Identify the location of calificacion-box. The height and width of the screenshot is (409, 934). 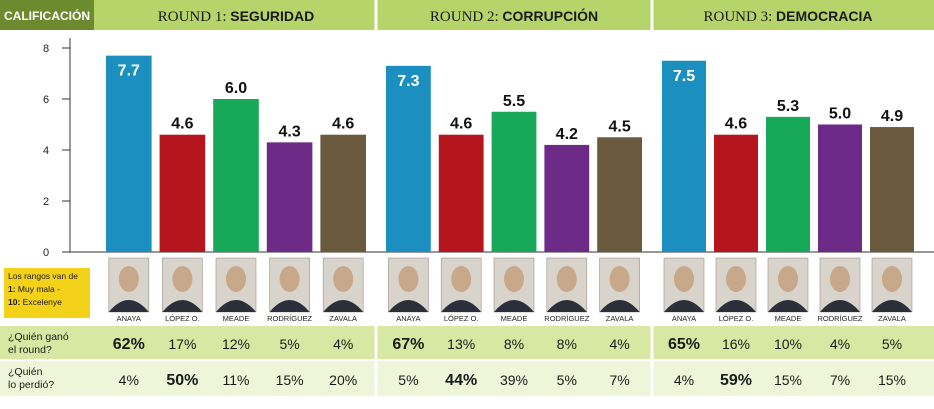
(47, 15).